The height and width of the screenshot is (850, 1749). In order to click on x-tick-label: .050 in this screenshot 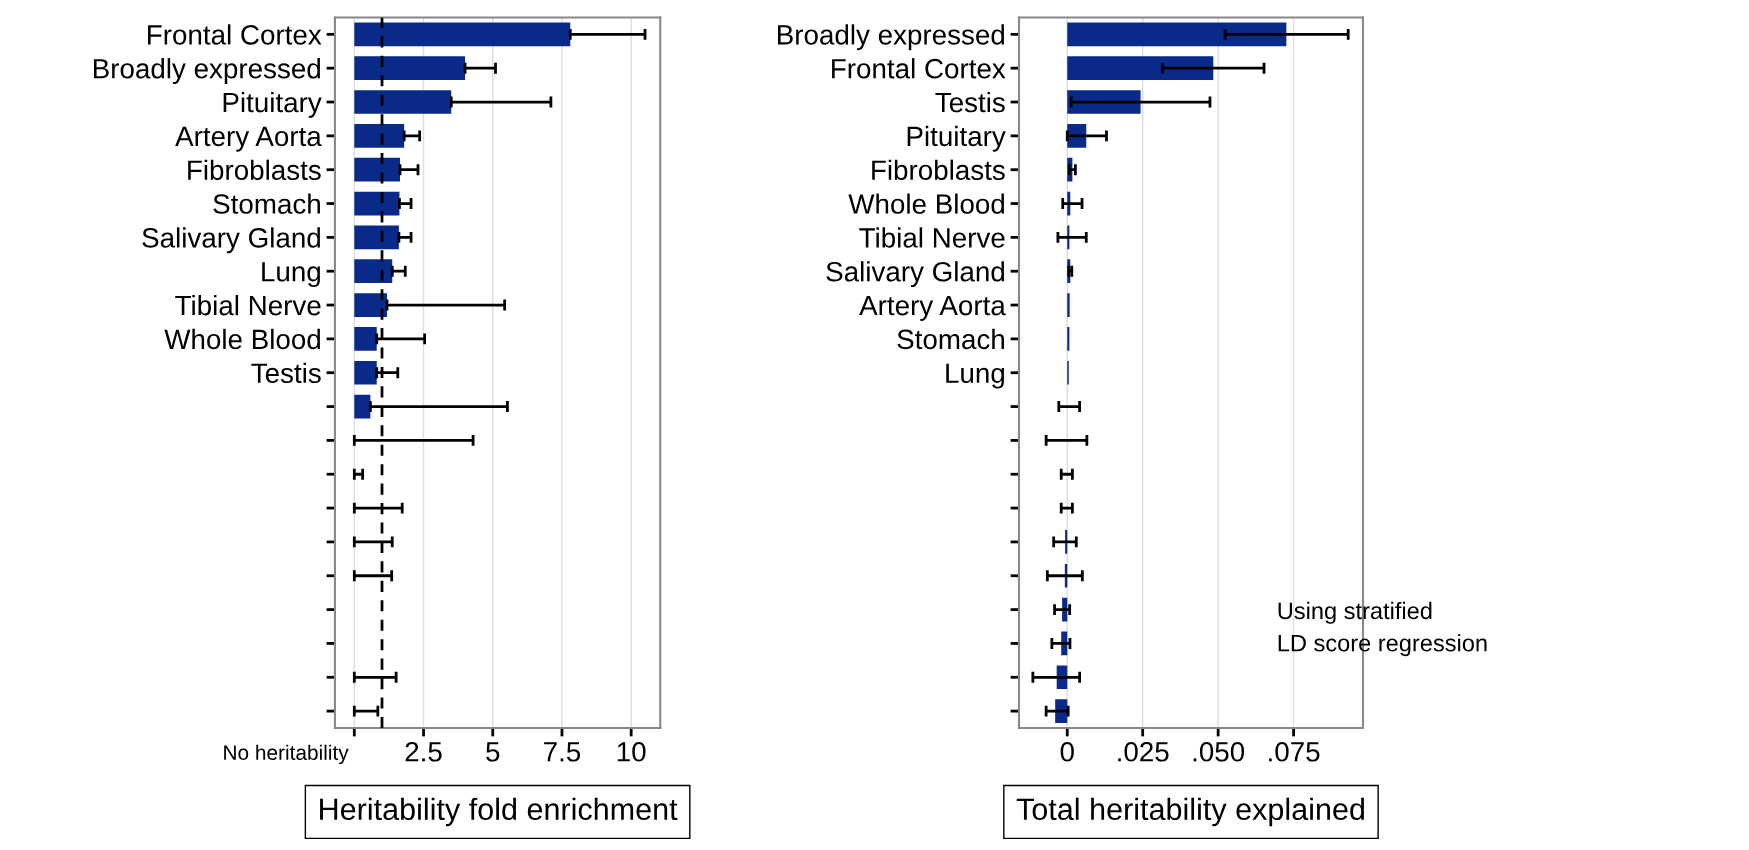, I will do `click(1219, 751)`.